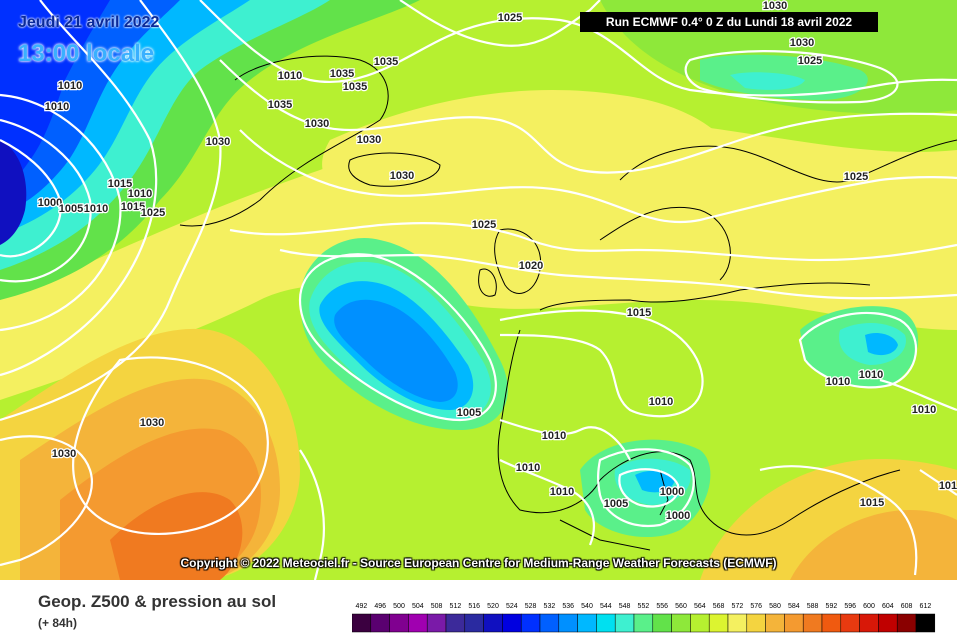 Image resolution: width=957 pixels, height=638 pixels. Describe the element at coordinates (399, 606) in the screenshot. I see `legend-value: 500` at that location.